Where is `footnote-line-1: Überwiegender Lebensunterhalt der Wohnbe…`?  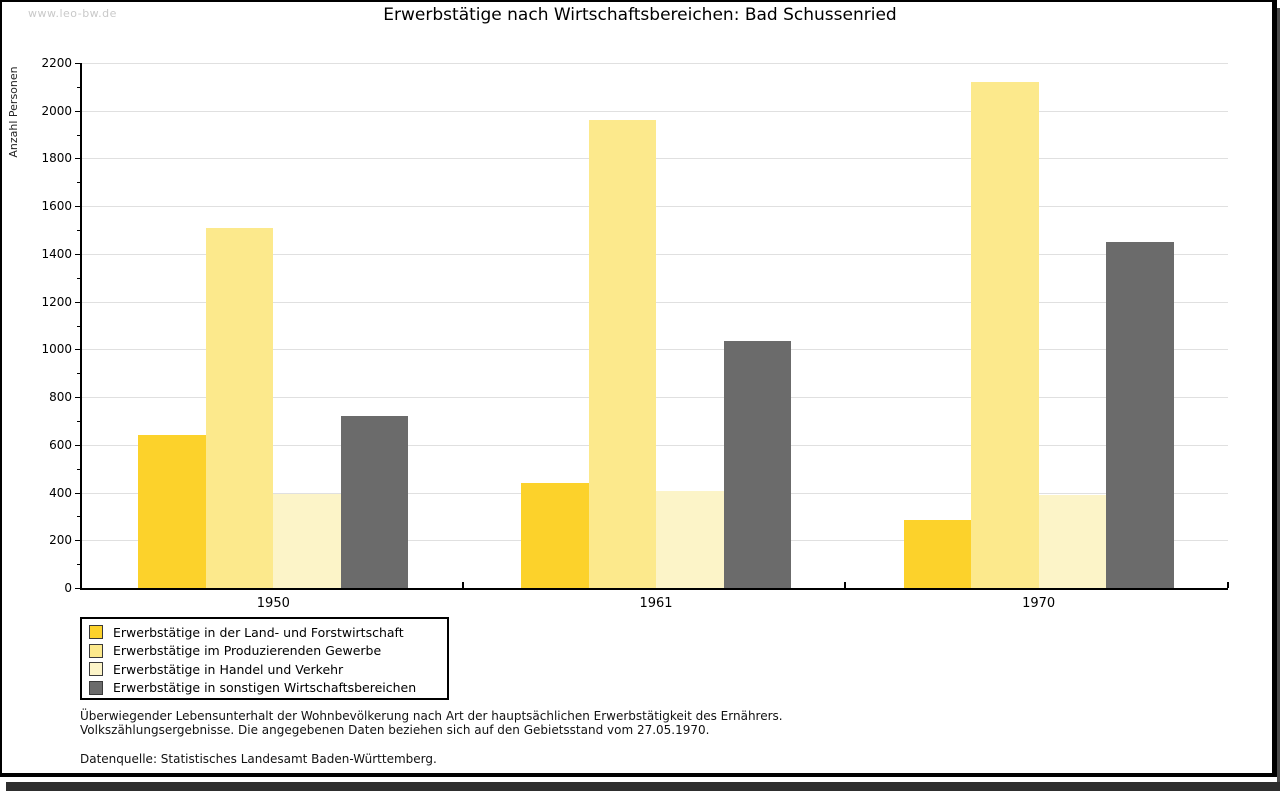
footnote-line-1: Überwiegender Lebensunterhalt der Wohnbe… is located at coordinates (431, 716).